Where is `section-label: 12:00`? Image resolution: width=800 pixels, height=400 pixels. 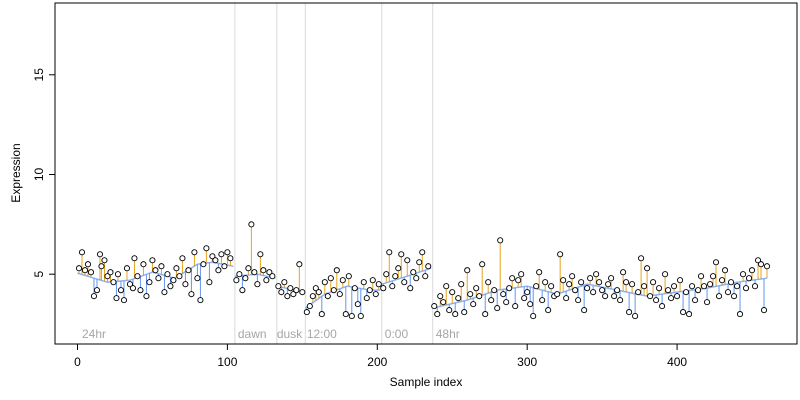
section-label: 12:00 is located at coordinates (322, 334).